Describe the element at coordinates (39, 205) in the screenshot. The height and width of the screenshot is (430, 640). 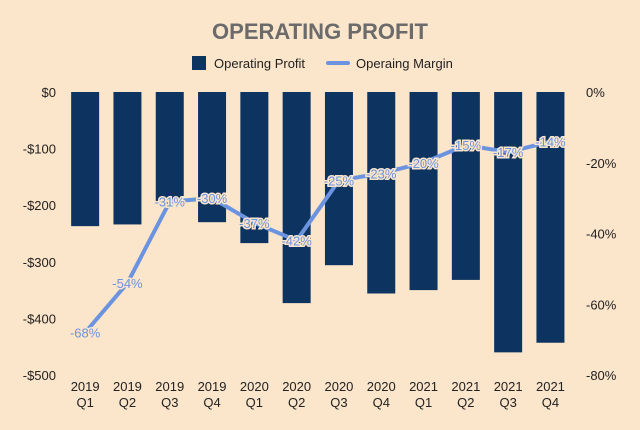
I see `y-left-tick-label: -$200` at that location.